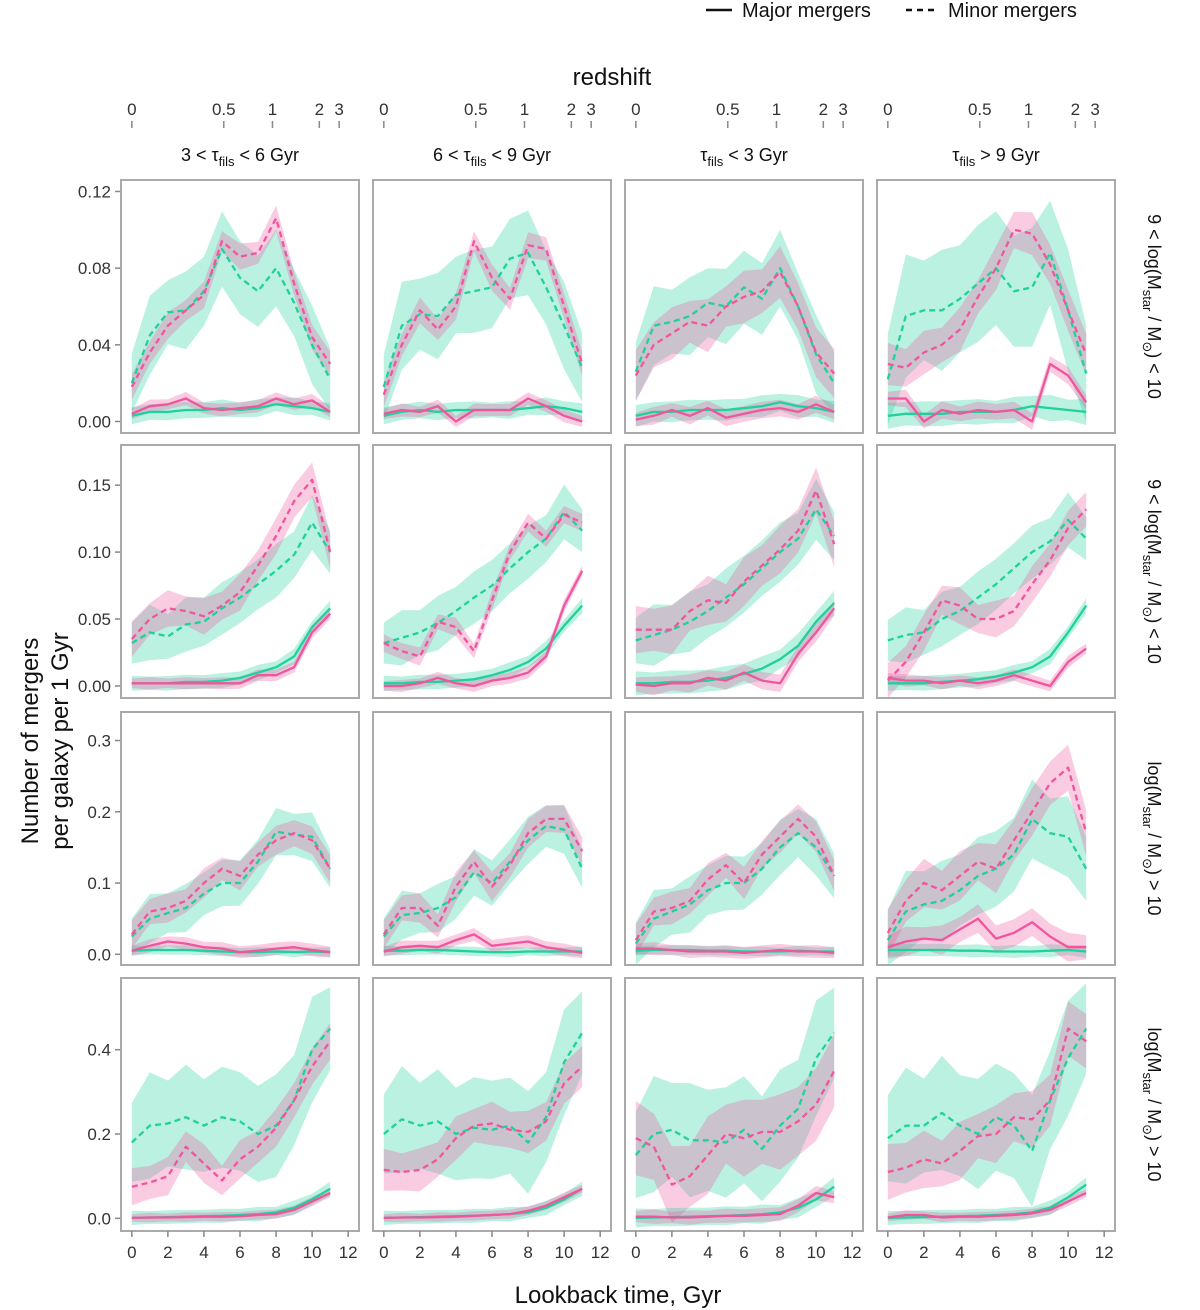 Image resolution: width=1200 pixels, height=1310 pixels. Describe the element at coordinates (94, 192) in the screenshot. I see `y-tick-label: 0.12` at that location.